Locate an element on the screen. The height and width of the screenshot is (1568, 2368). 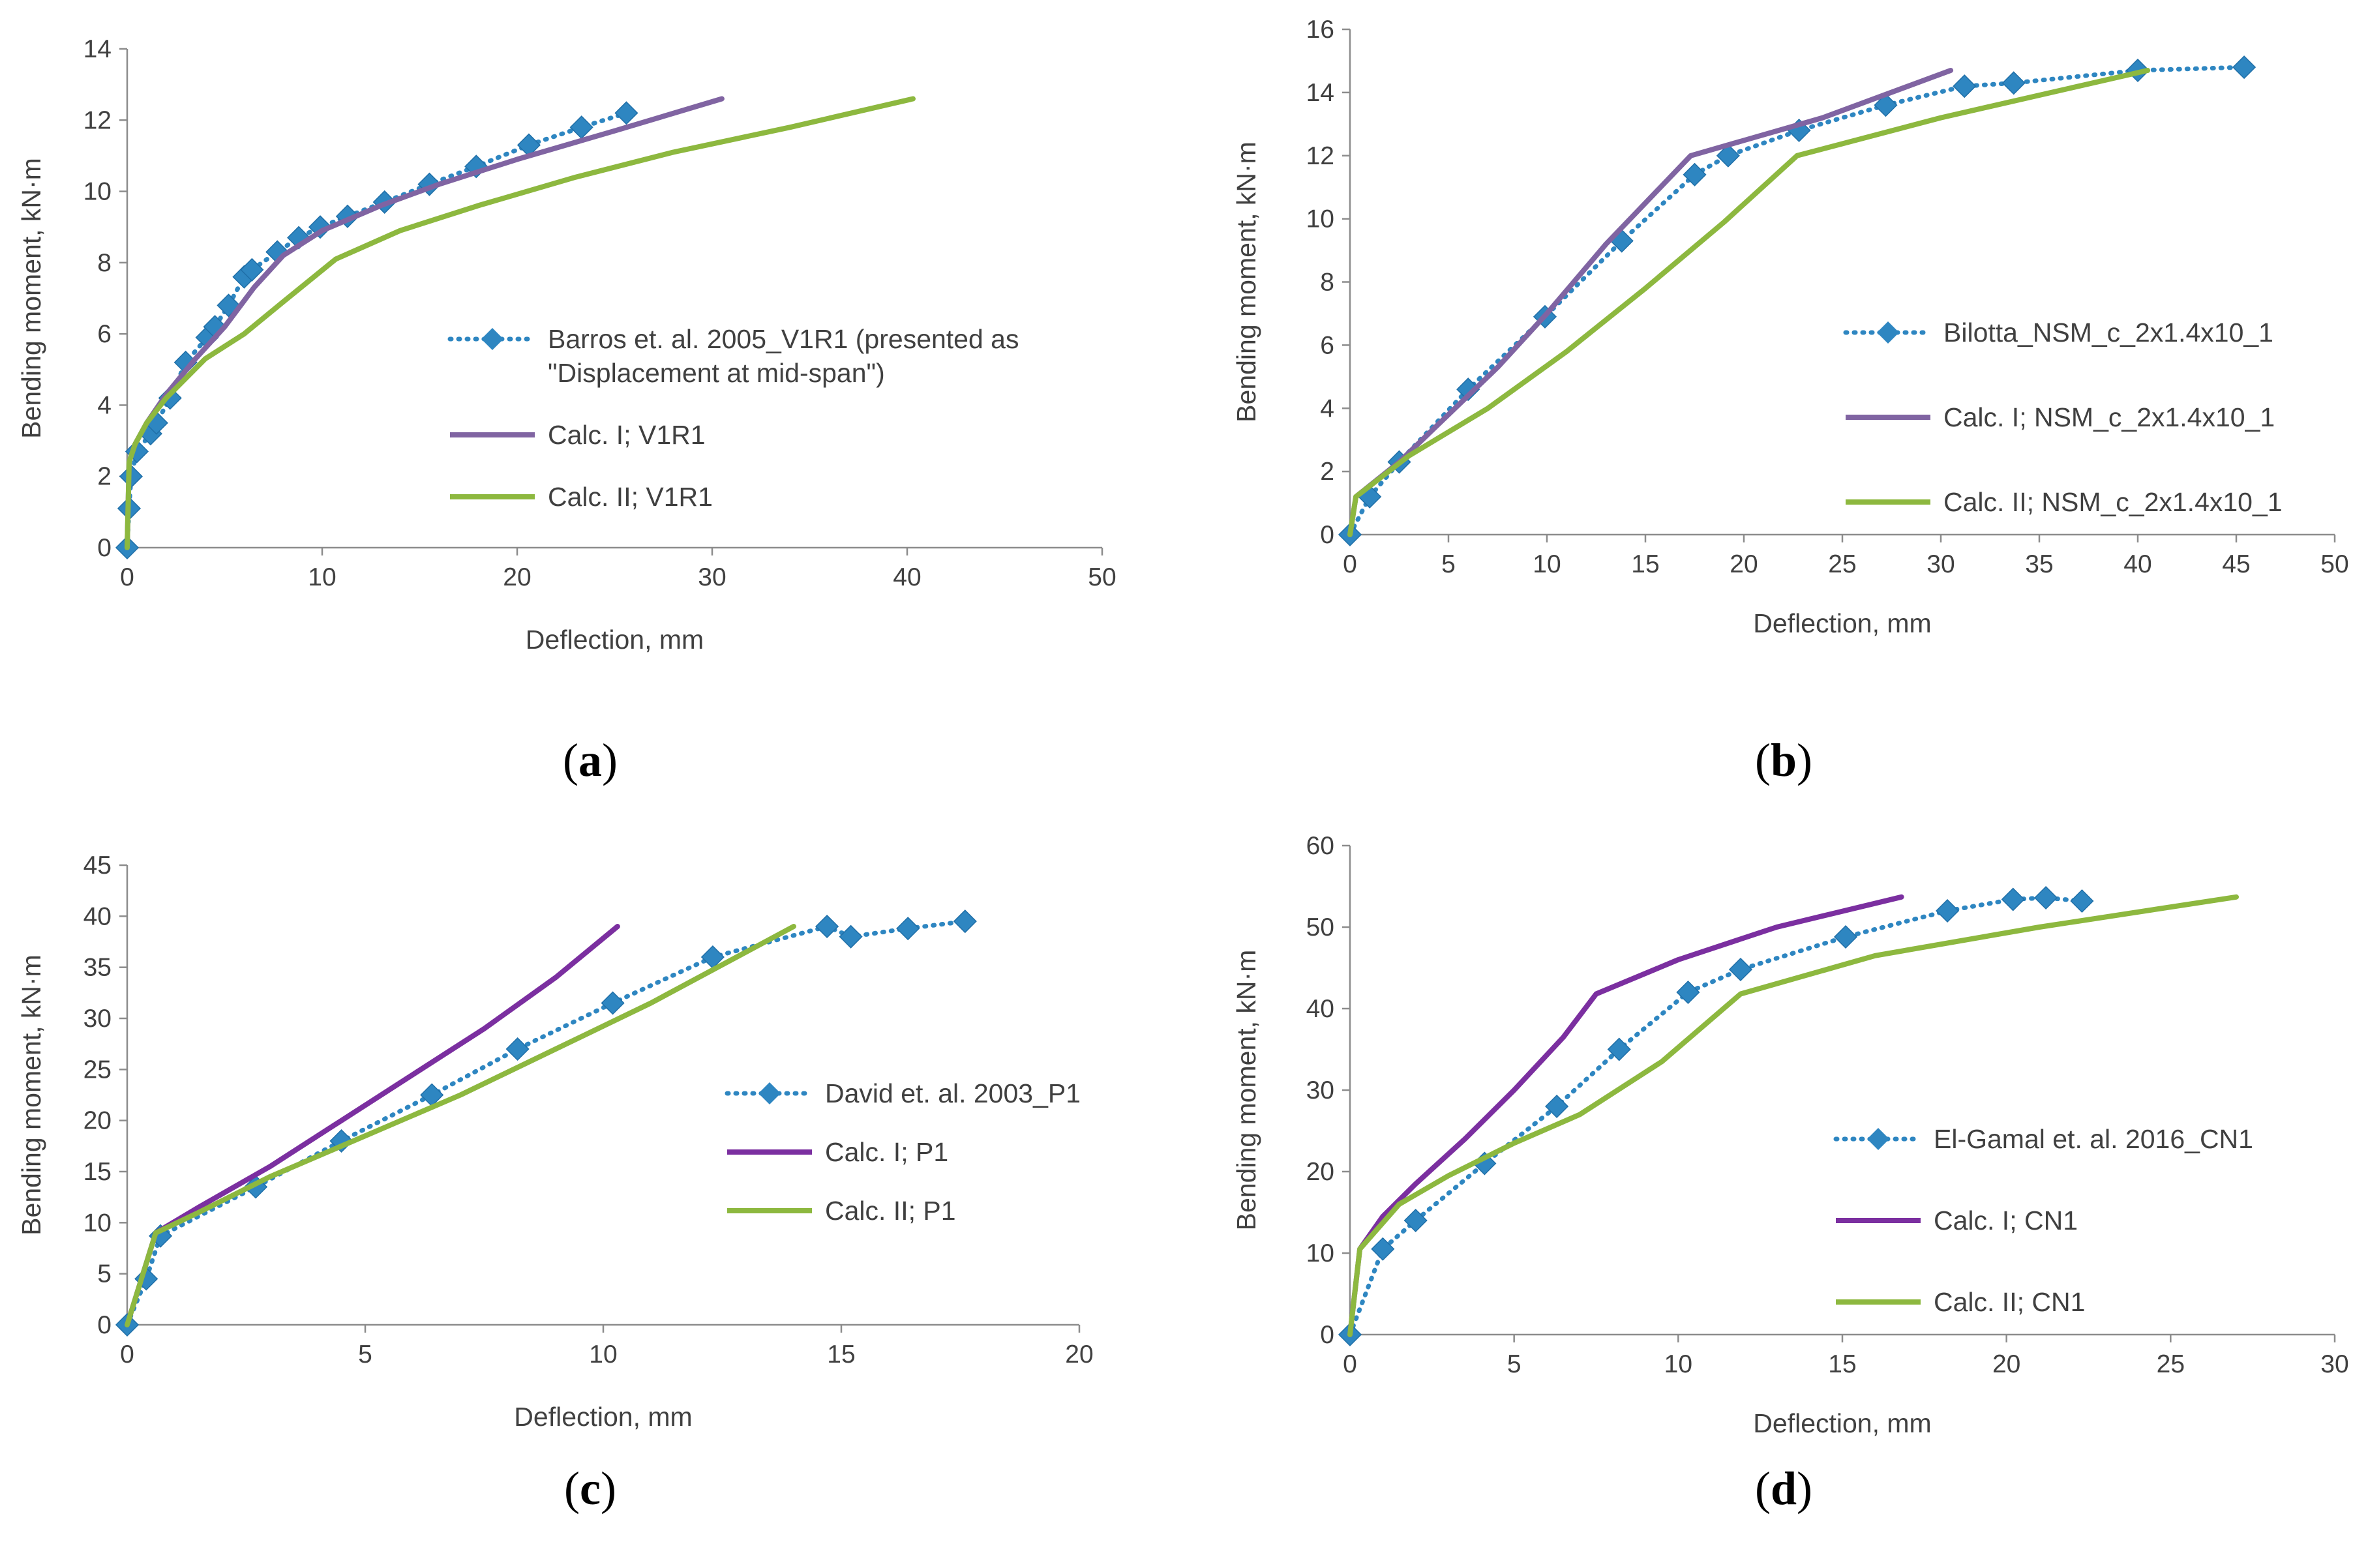
legend-label: "Displacement at mid-span") is located at coordinates (716, 373).